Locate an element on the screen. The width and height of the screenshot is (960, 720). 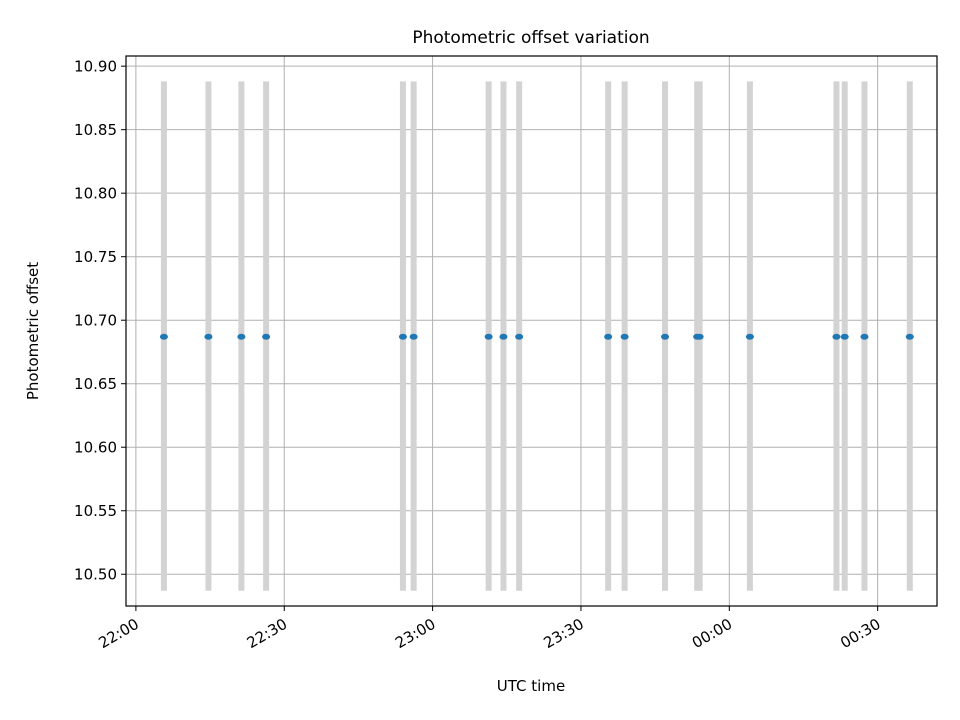
y-tick-label: 10.65 is located at coordinates (95, 384).